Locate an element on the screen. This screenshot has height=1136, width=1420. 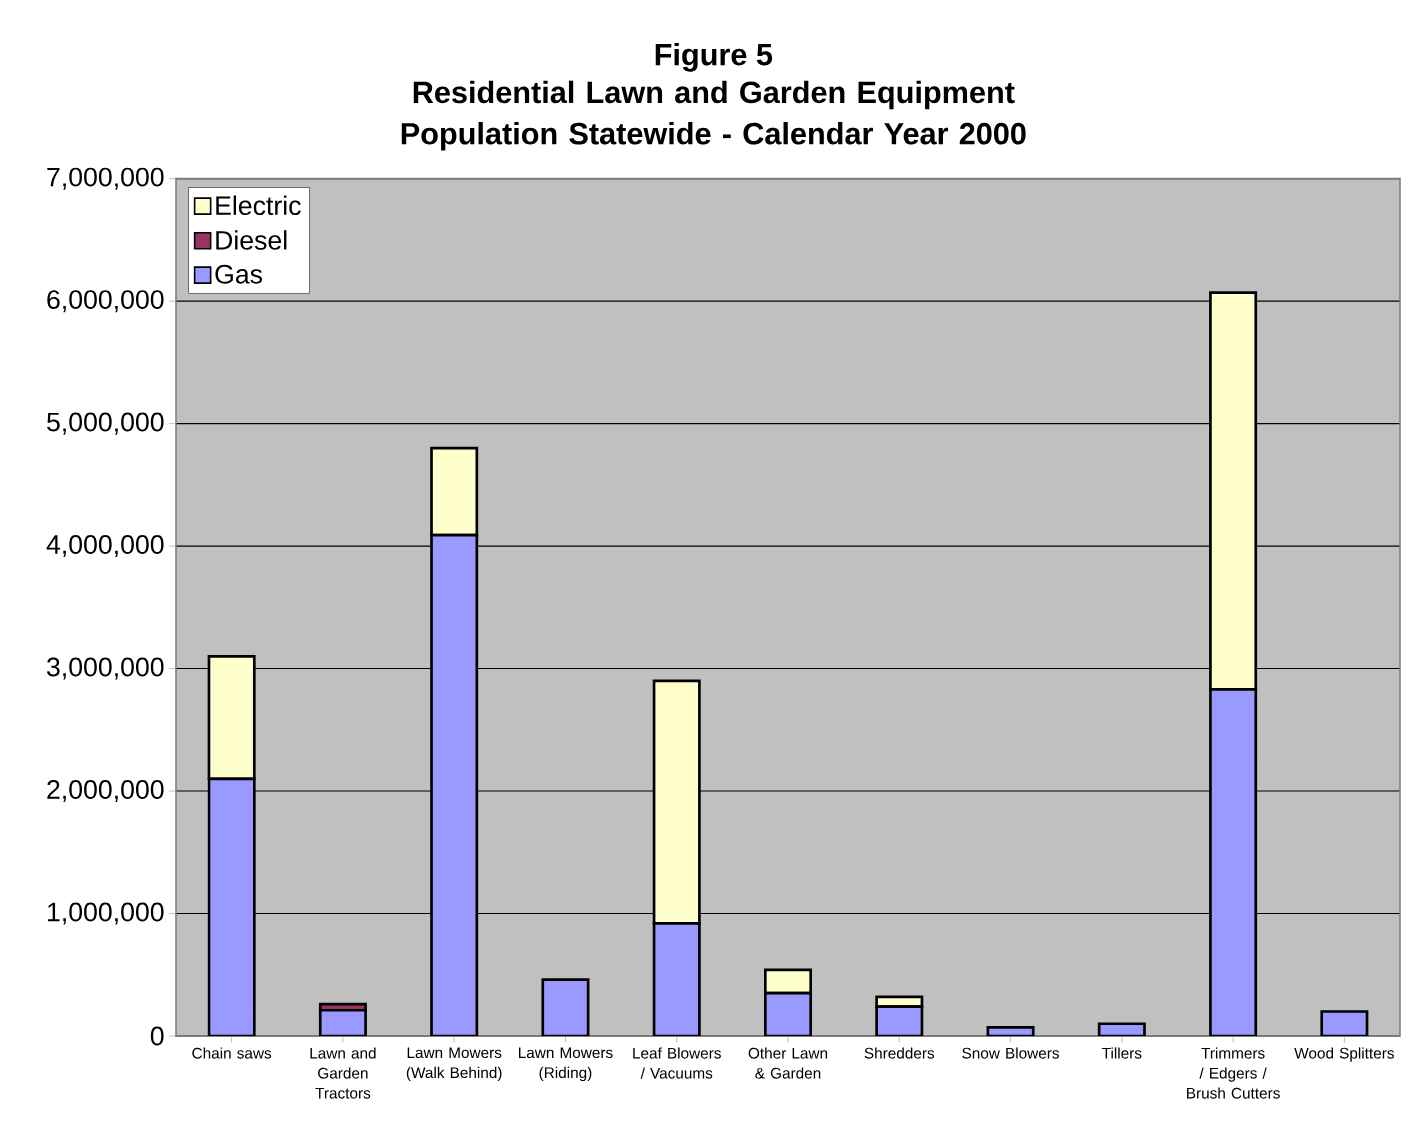
y-tick-label: 5,000,000 is located at coordinates (105, 423).